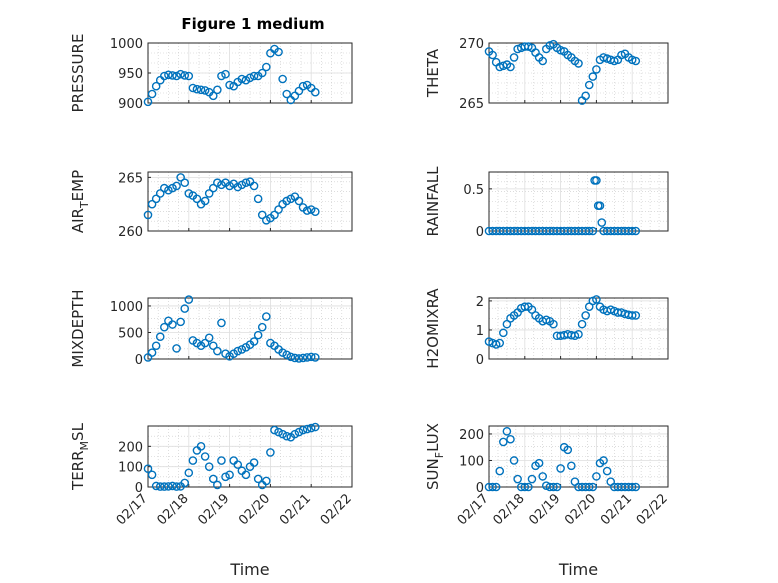 The width and height of the screenshot is (778, 583). I want to click on x-axis-label: Time, so click(249, 569).